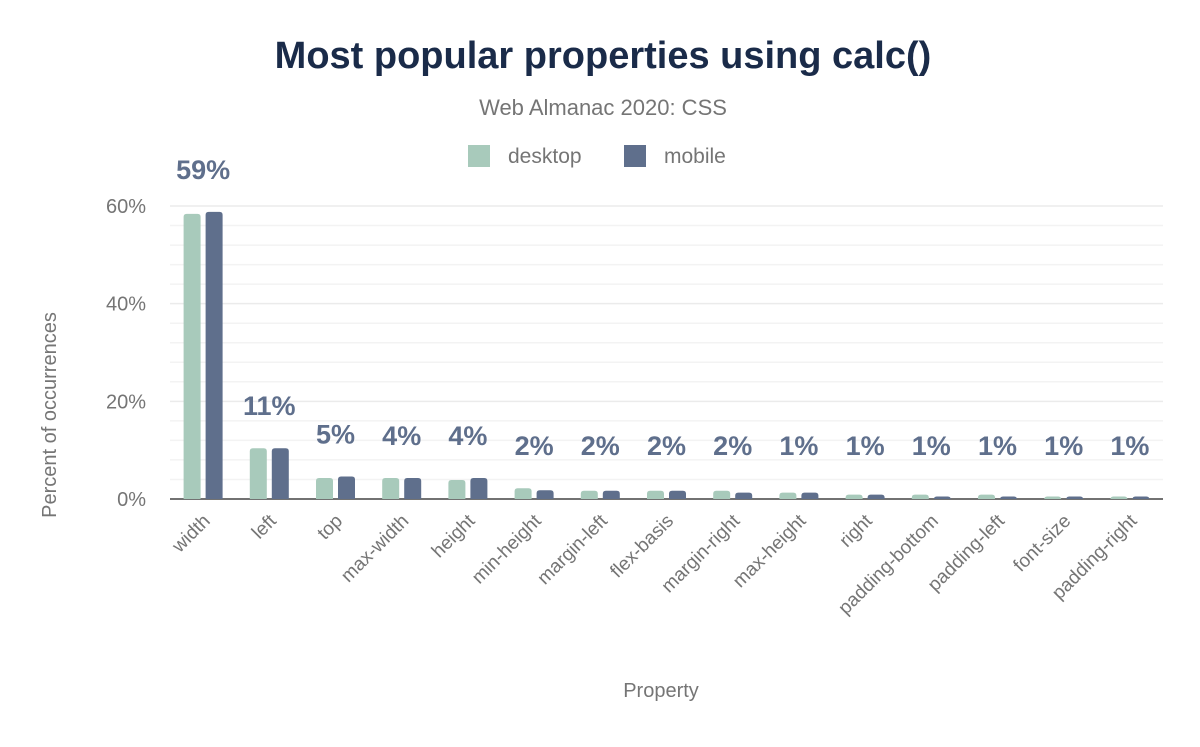 Image resolution: width=1200 pixels, height=747 pixels. I want to click on data-label: 5%, so click(335, 435).